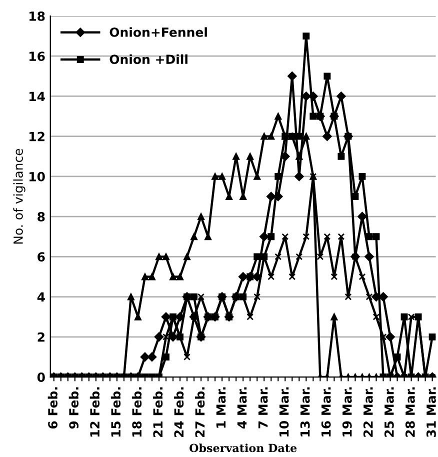  What do you see at coordinates (37, 57) in the screenshot?
I see `y-tick-label: 16` at bounding box center [37, 57].